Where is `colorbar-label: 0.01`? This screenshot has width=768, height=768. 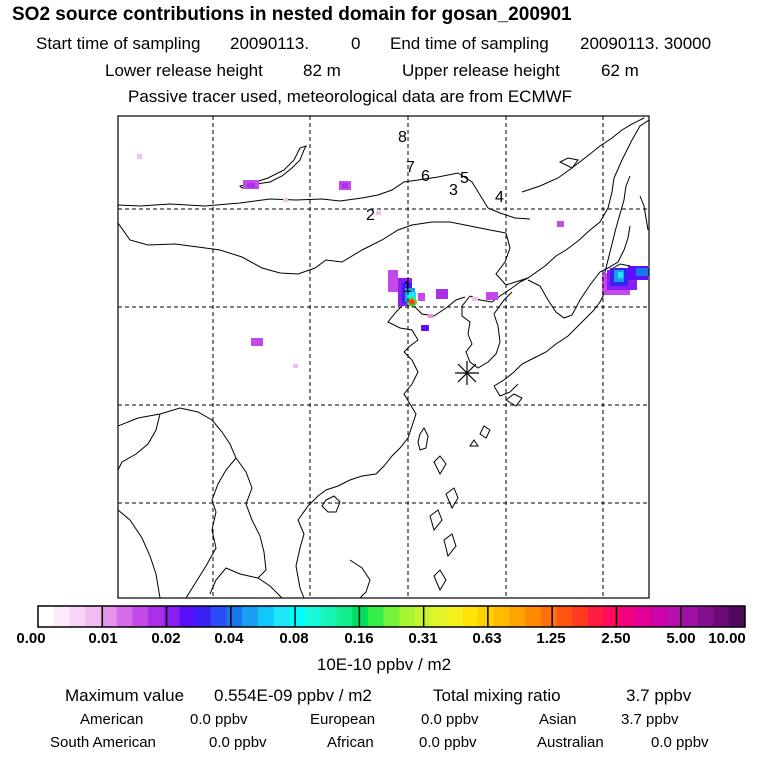
colorbar-label: 0.01 is located at coordinates (103, 638).